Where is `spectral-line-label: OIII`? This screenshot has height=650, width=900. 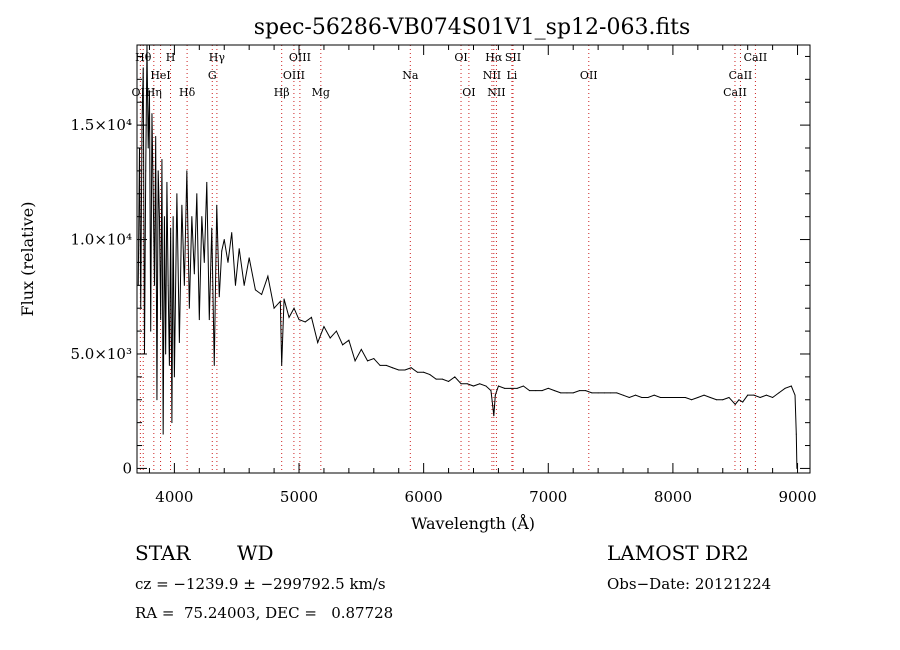 spectral-line-label: OIII is located at coordinates (300, 57).